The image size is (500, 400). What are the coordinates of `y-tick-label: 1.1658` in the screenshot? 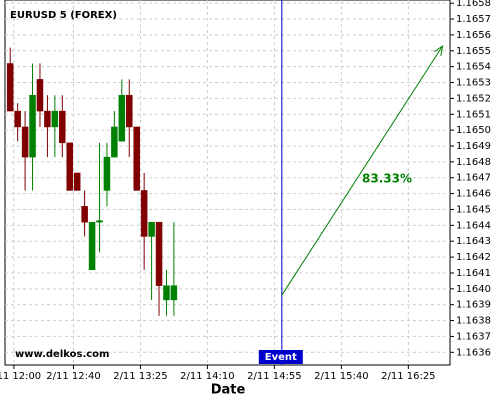 It's located at (473, 4).